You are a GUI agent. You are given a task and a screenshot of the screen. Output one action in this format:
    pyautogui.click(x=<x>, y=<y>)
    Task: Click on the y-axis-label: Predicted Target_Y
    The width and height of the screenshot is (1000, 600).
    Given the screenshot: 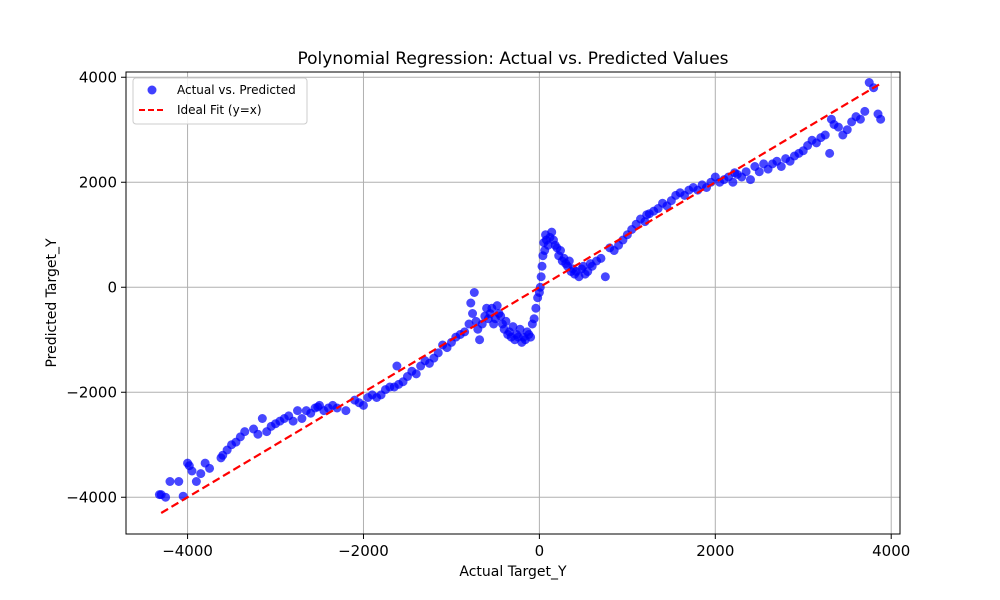 What is the action you would take?
    pyautogui.click(x=52, y=302)
    